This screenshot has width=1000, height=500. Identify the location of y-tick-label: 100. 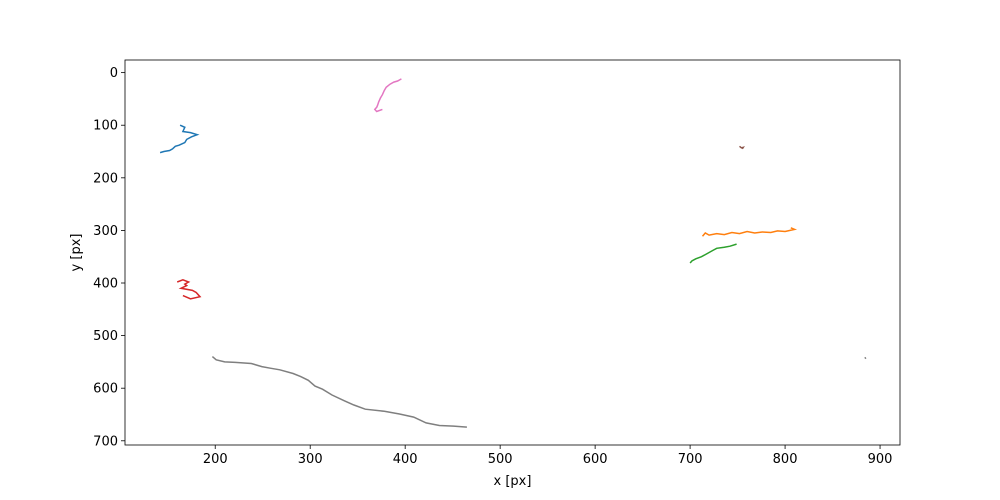
(105, 126).